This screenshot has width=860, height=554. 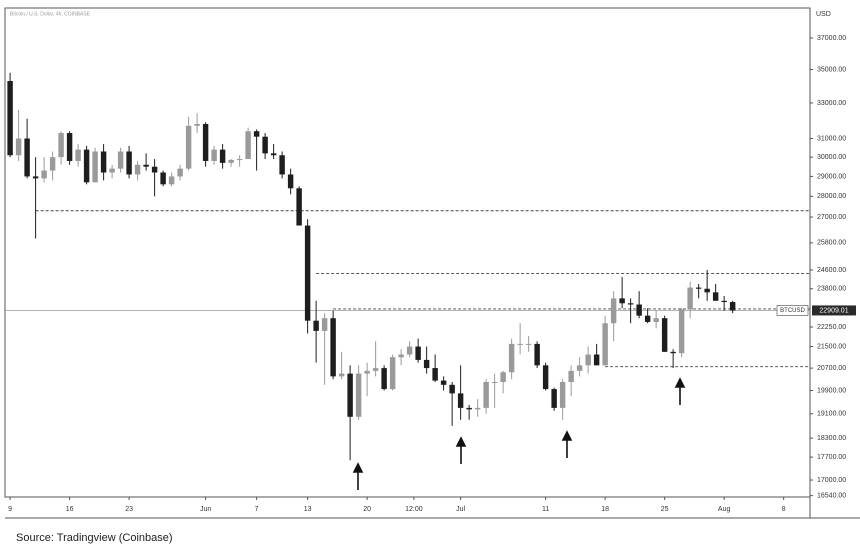 I want to click on source-note: Source: Tradingview (Coinbase), so click(x=94, y=538).